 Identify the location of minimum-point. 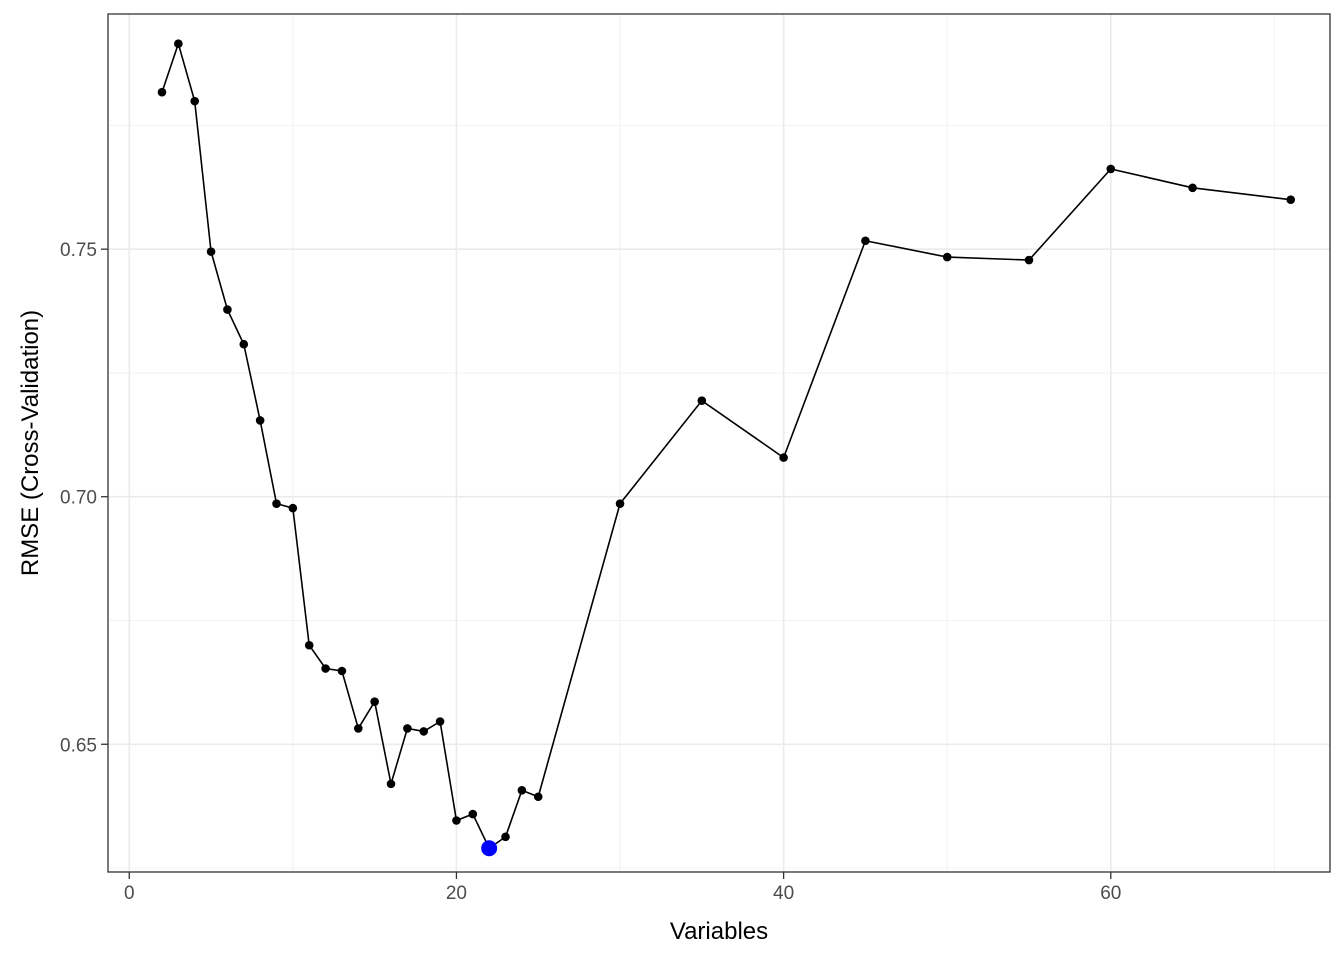
(489, 848).